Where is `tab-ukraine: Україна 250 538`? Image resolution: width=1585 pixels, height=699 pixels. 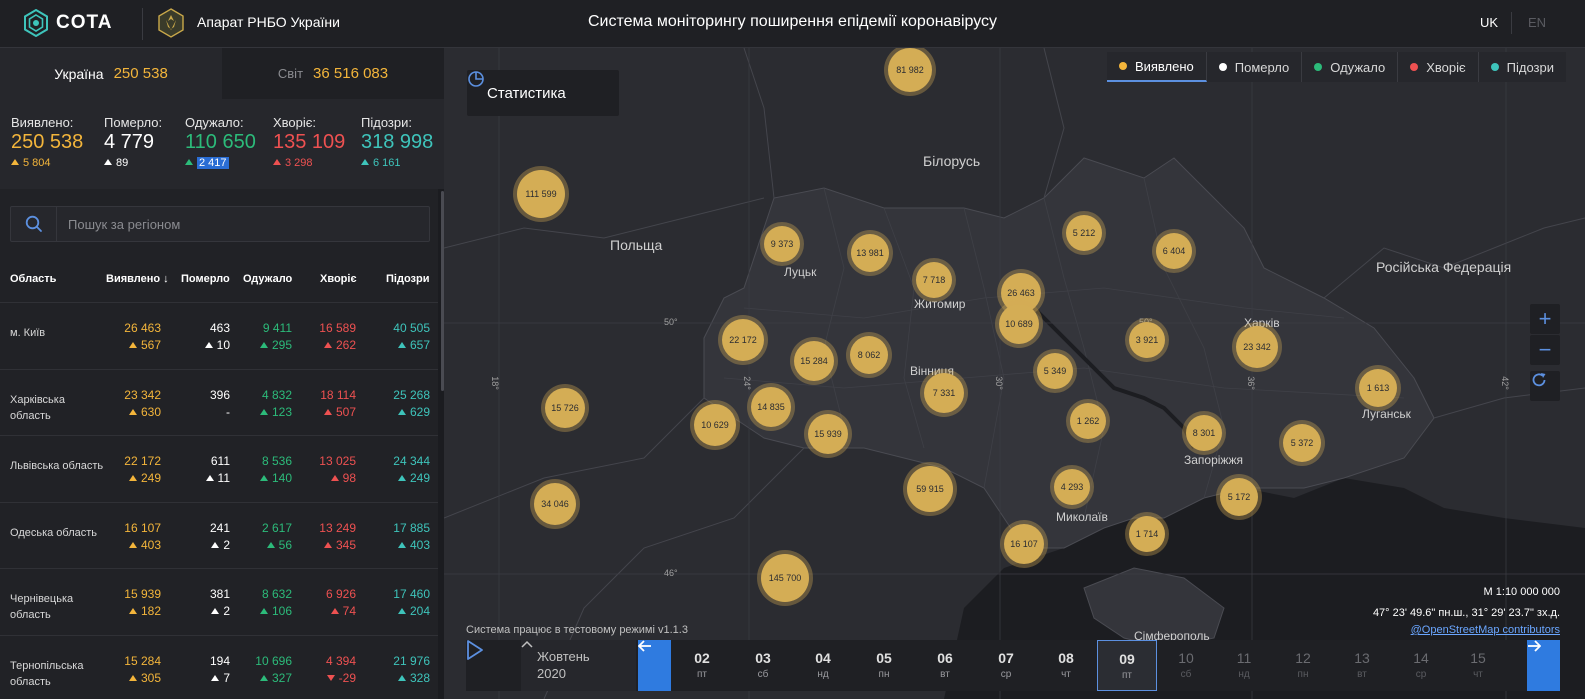 tab-ukraine: Україна 250 538 is located at coordinates (111, 73).